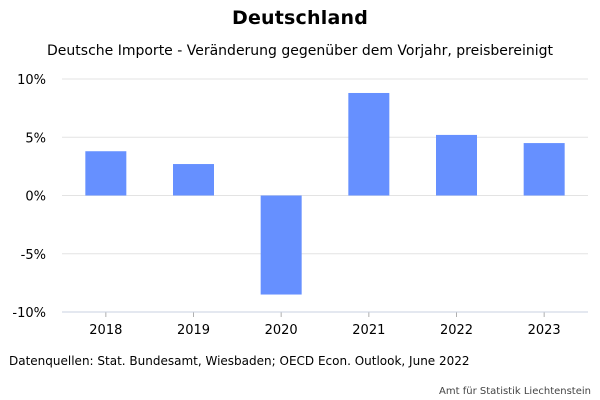 The width and height of the screenshot is (600, 400). What do you see at coordinates (369, 144) in the screenshot?
I see `bar-2021` at bounding box center [369, 144].